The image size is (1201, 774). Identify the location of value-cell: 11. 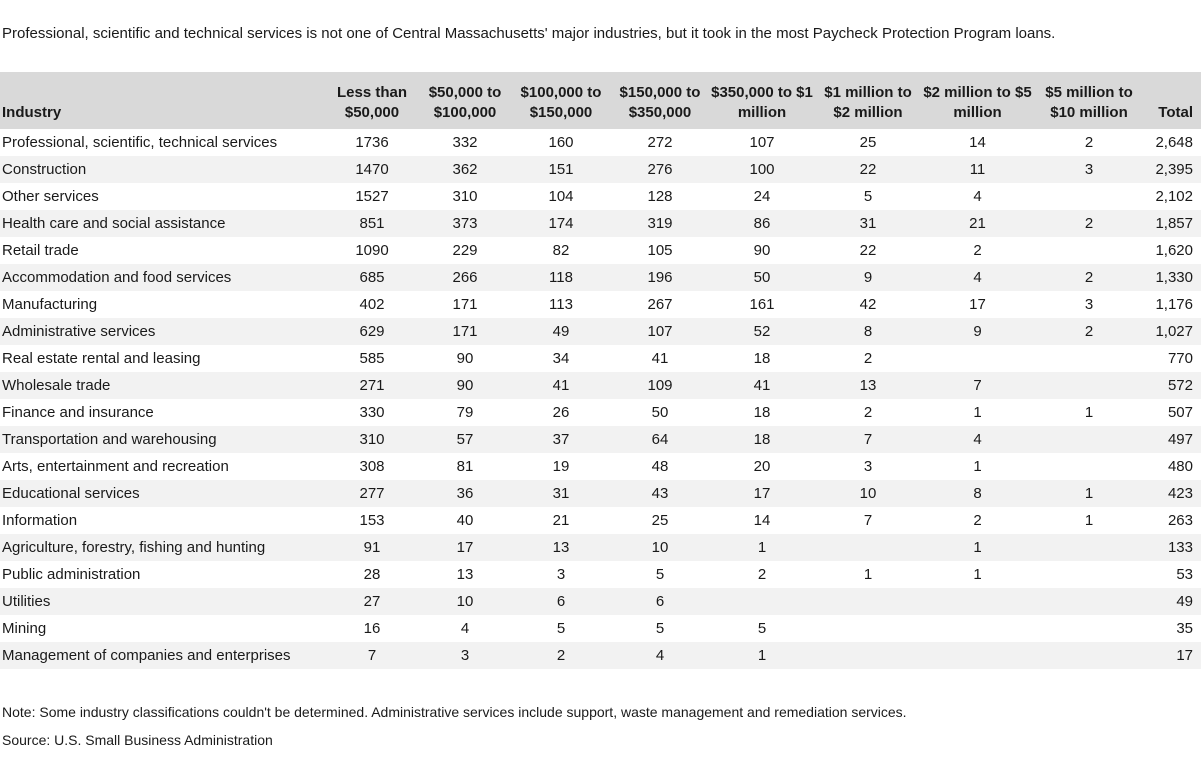
(977, 169).